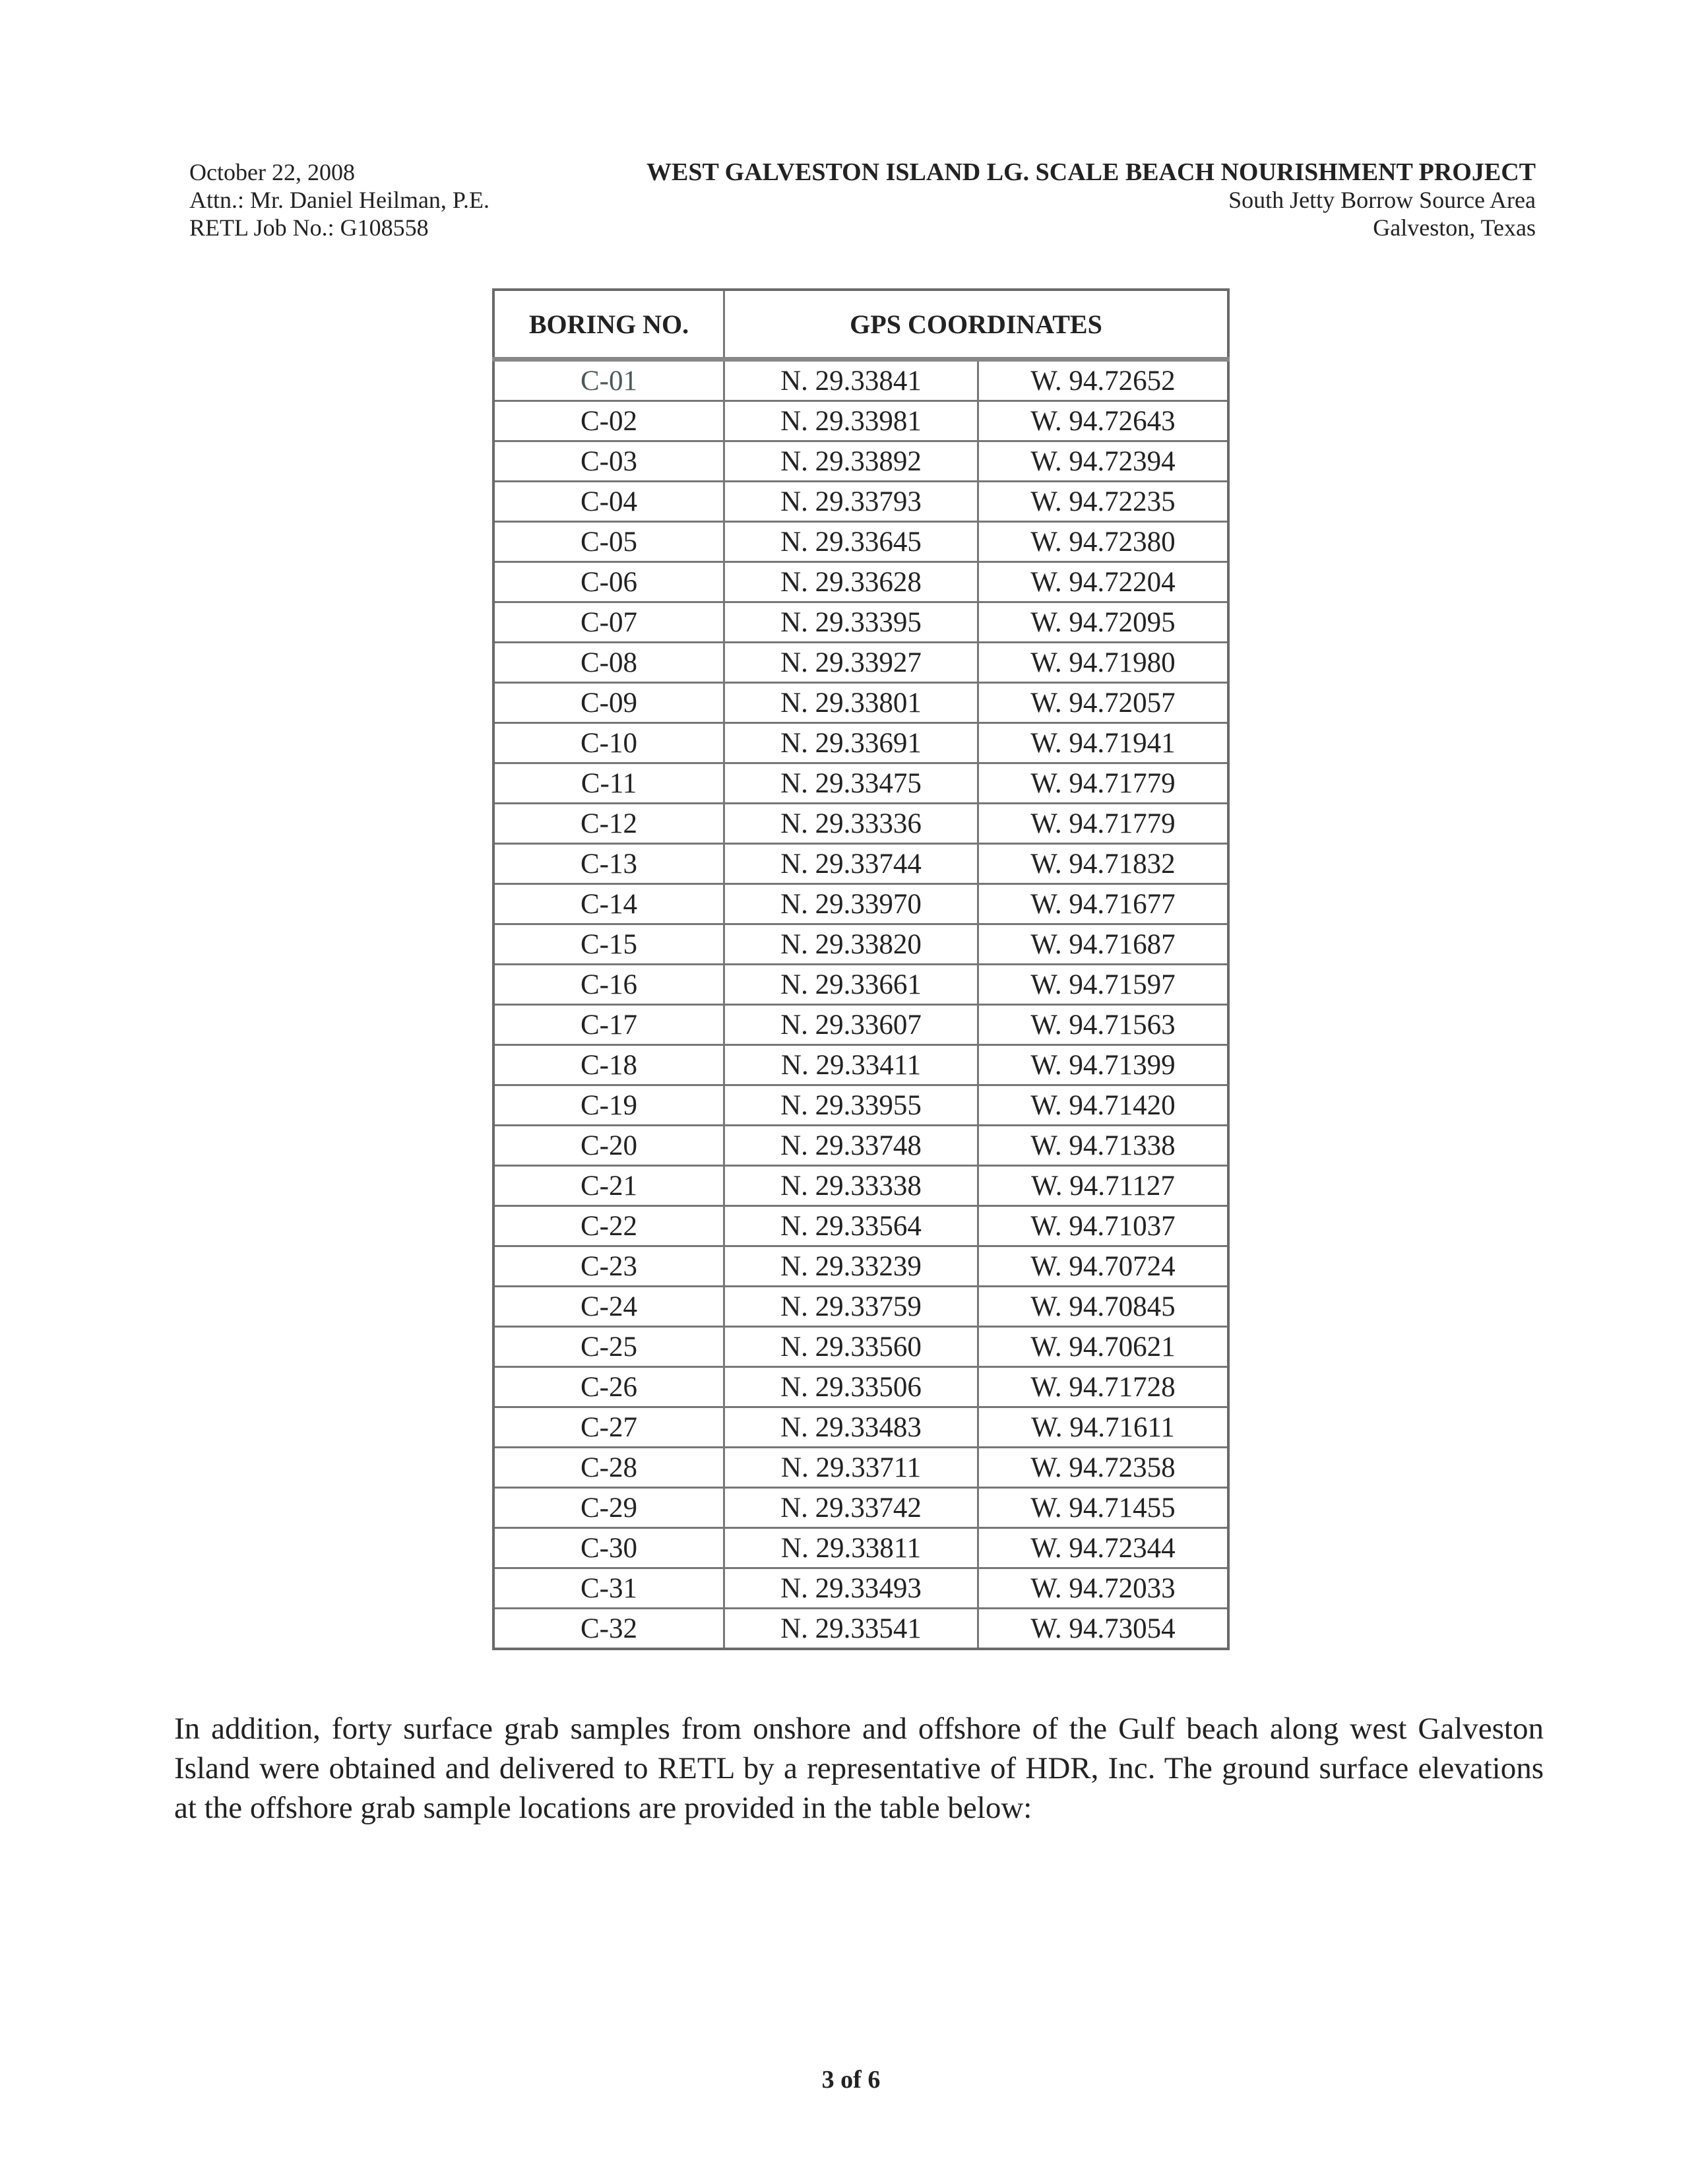 The height and width of the screenshot is (2184, 1702). Describe the element at coordinates (851, 1588) in the screenshot. I see `latitude-cell: N. 29.33493` at that location.